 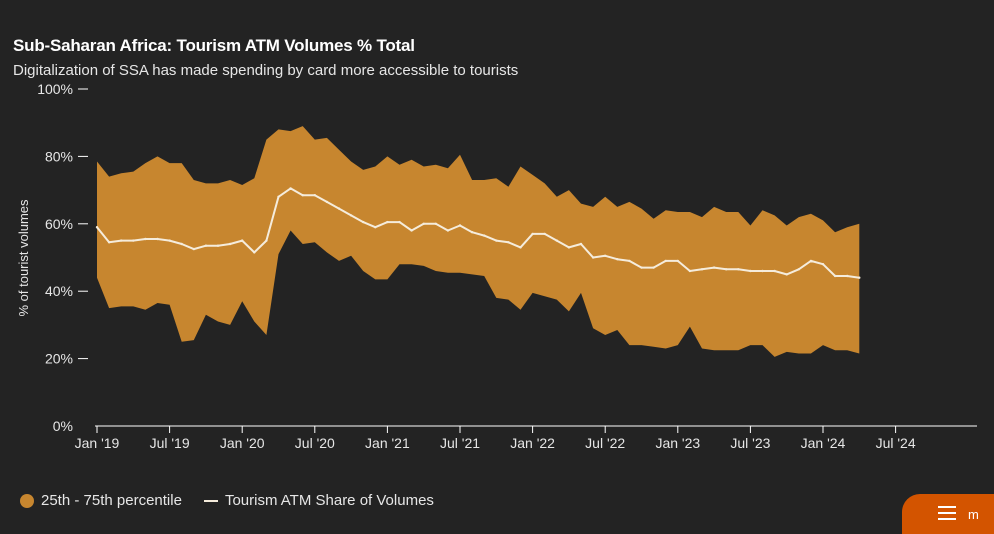 I want to click on legend-band-label: 25th - 75th percentile, so click(x=111, y=500).